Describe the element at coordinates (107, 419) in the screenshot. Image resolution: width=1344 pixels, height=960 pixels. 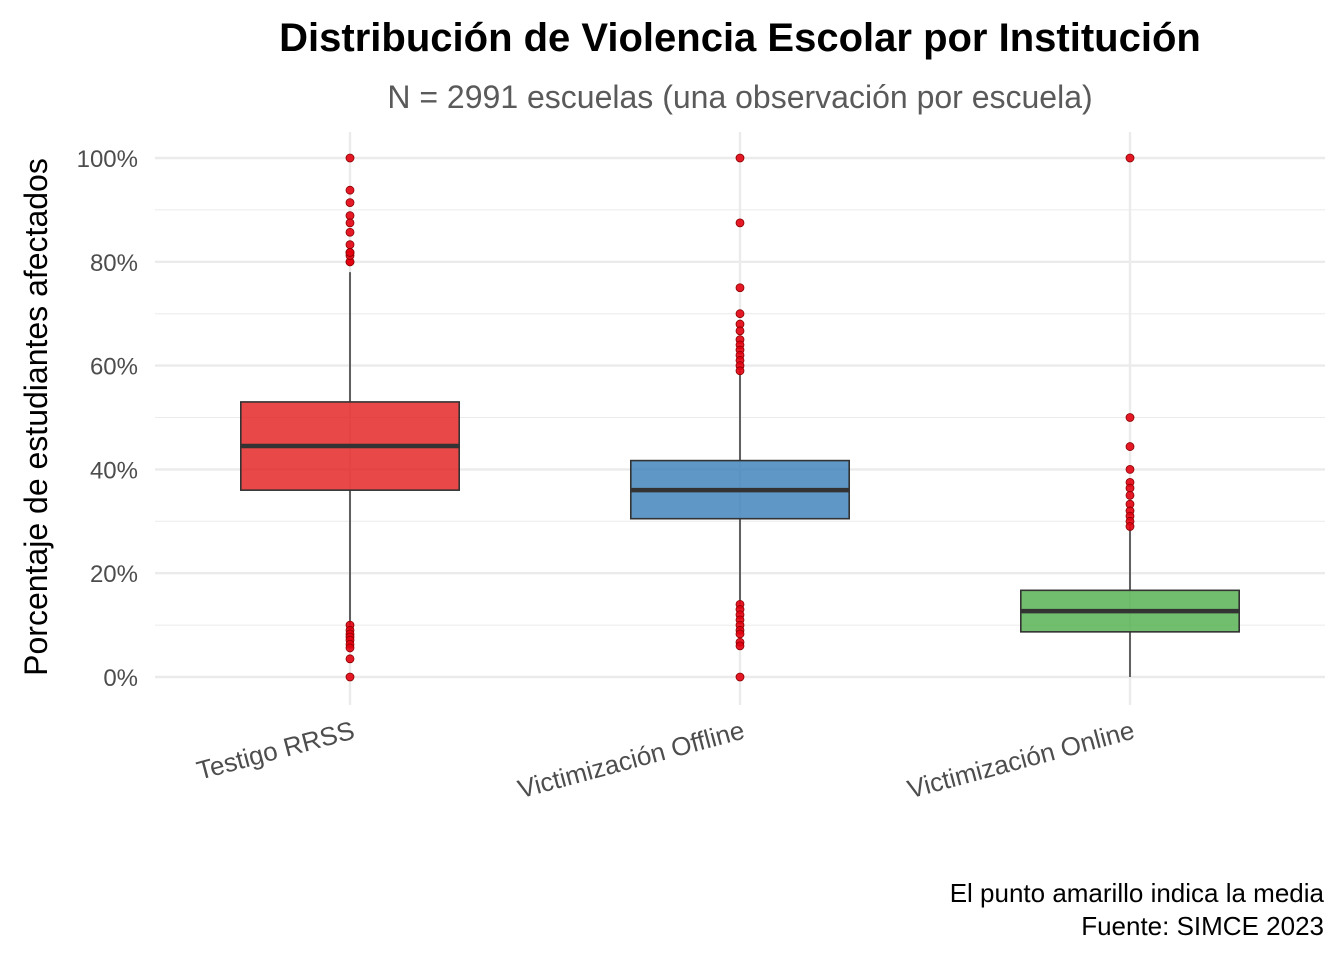
I see `y-axis-ticks: 0% 20% 40% 60% 80% 100%` at that location.